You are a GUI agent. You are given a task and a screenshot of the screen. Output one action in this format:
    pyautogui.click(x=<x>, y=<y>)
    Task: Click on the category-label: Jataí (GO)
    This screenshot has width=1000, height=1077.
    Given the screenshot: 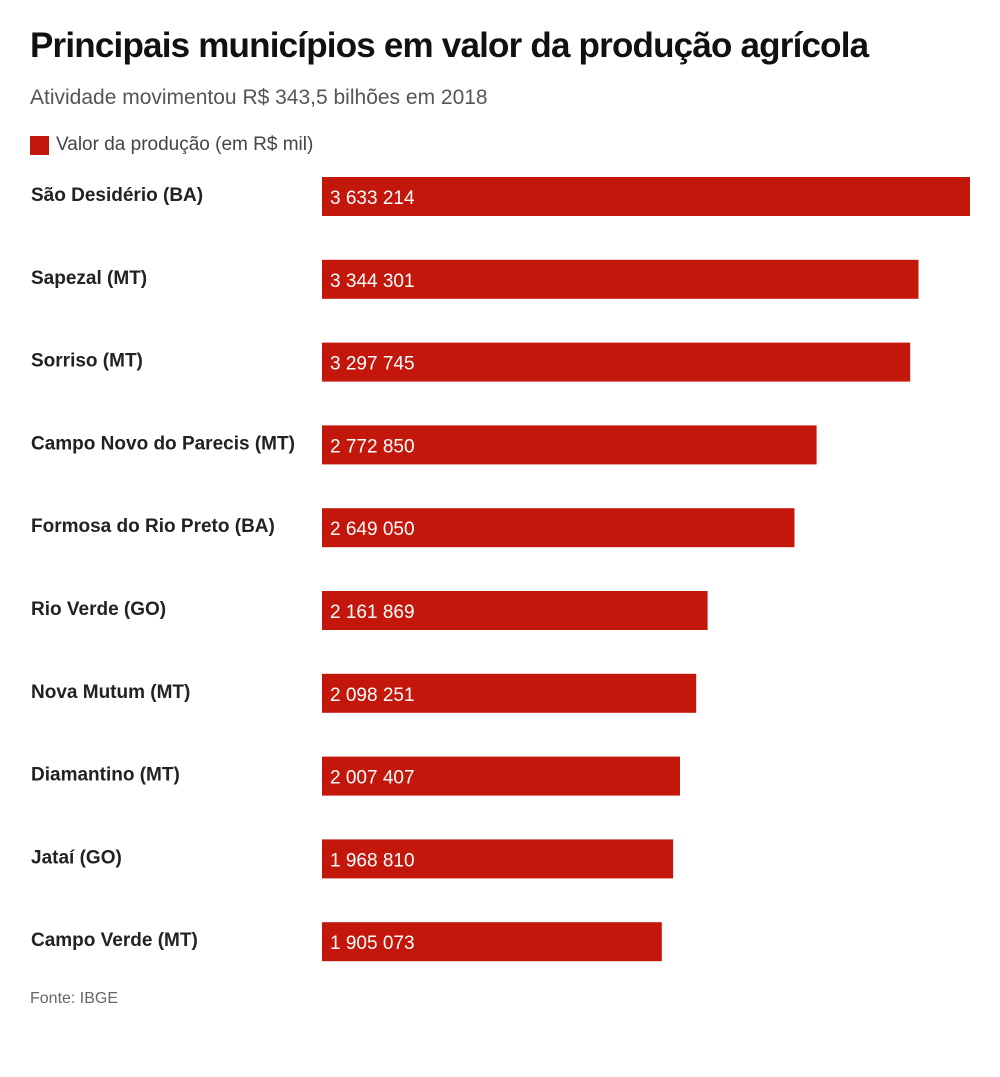 What is the action you would take?
    pyautogui.click(x=76, y=857)
    